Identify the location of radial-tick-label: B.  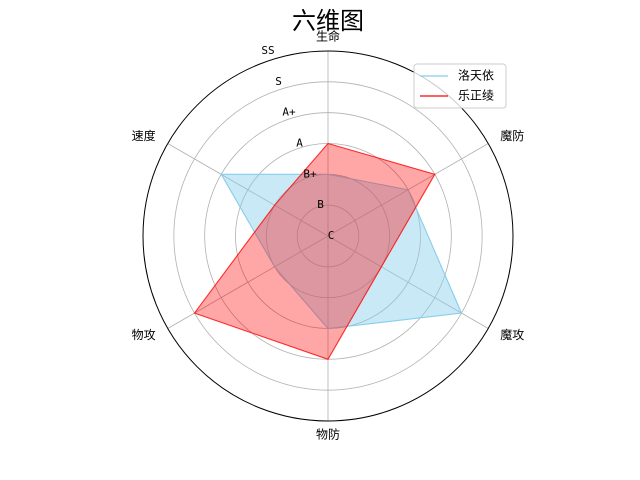
(320, 204).